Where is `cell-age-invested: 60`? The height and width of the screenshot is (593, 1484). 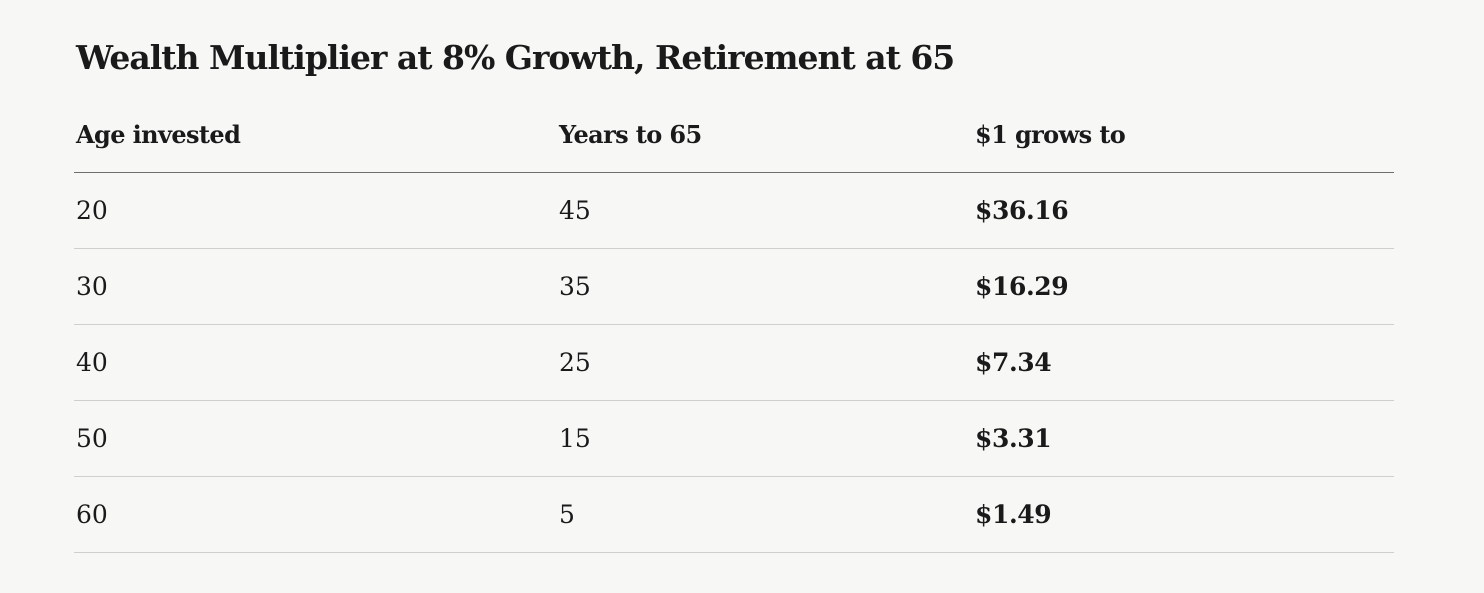
cell-age-invested: 60 is located at coordinates (315, 514).